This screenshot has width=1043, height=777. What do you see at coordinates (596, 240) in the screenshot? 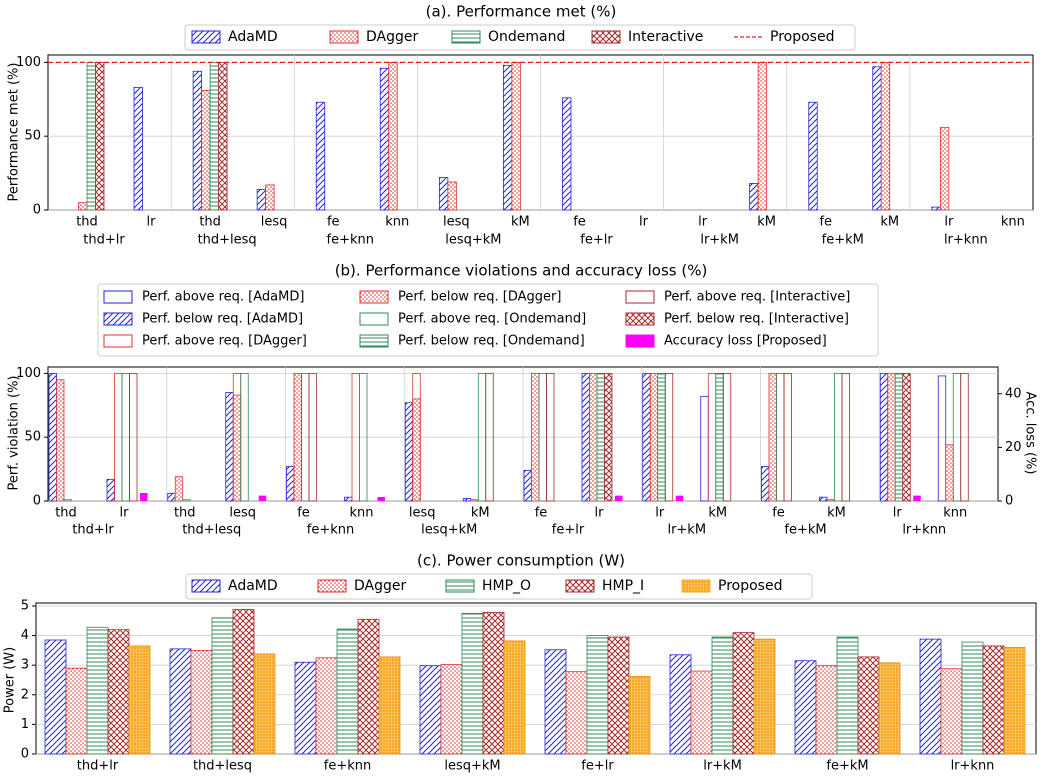
I see `group-label: fe+lr` at bounding box center [596, 240].